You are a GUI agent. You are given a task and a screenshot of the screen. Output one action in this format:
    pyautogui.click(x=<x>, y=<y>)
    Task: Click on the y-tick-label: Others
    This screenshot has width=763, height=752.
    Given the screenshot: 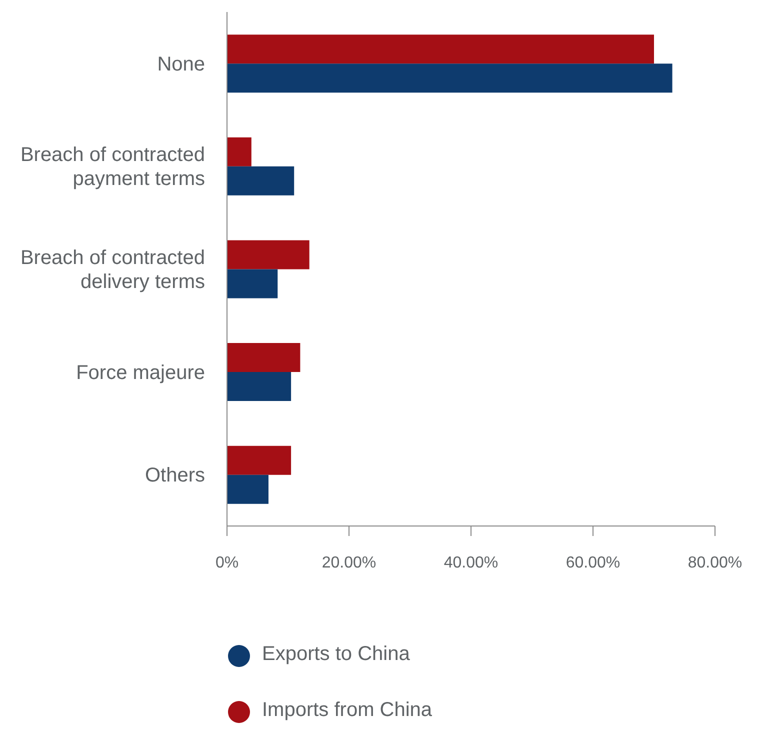 What is the action you would take?
    pyautogui.click(x=174, y=475)
    